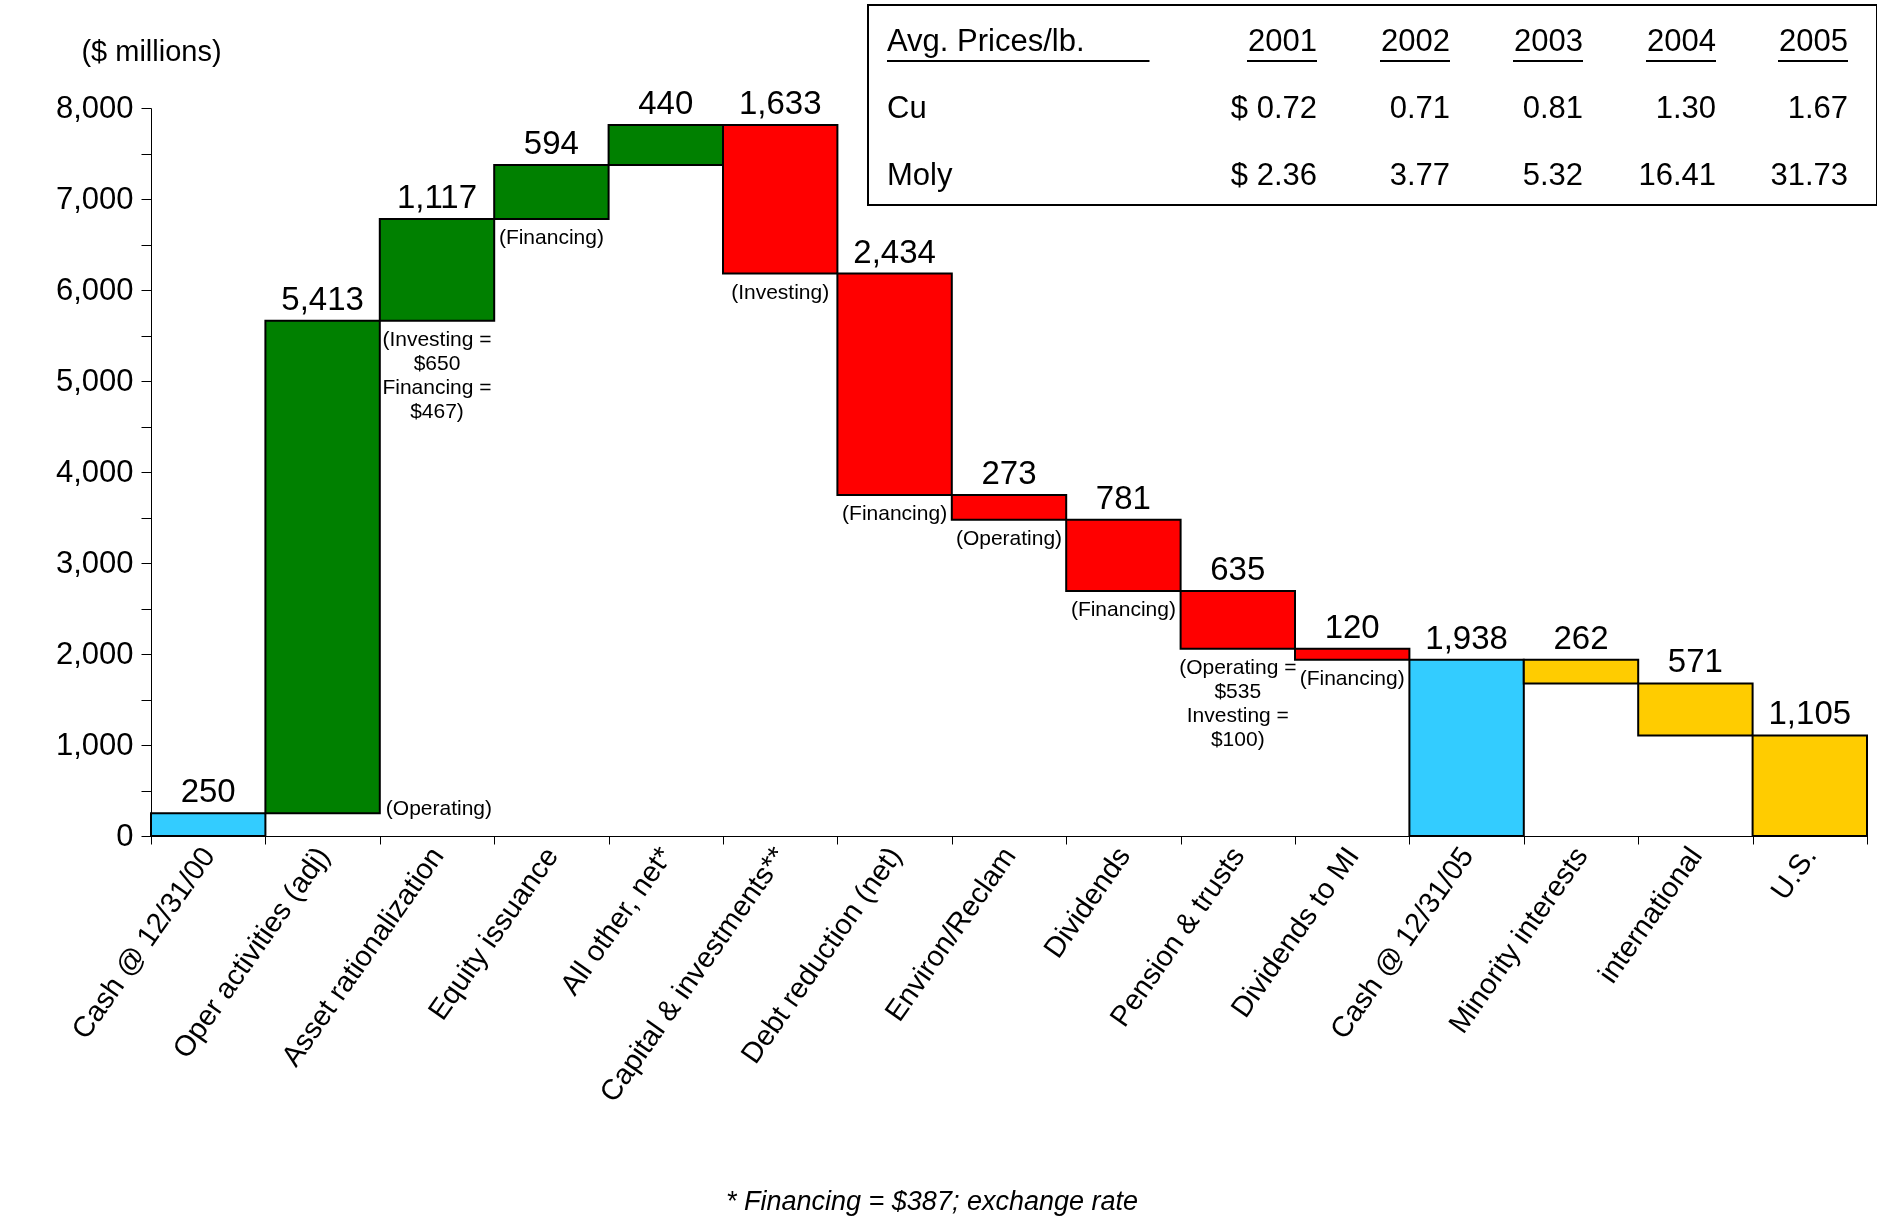 Image resolution: width=1877 pixels, height=1225 pixels. I want to click on text: 2003, so click(1548, 40).